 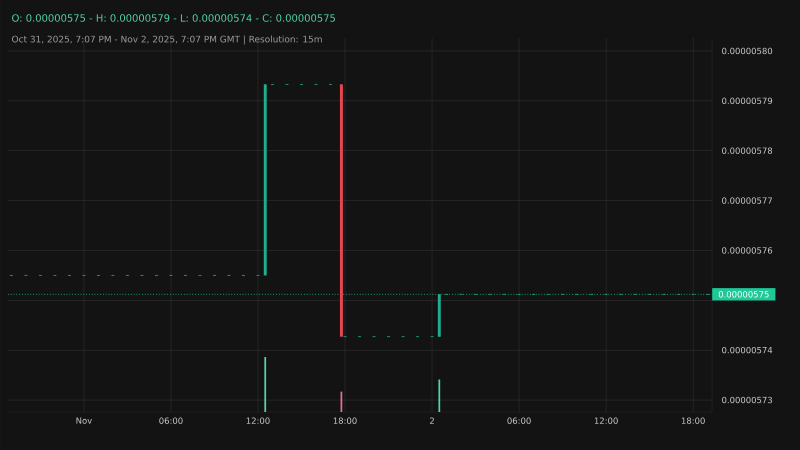 I want to click on y-tick-label: 0.00000574, so click(x=747, y=350).